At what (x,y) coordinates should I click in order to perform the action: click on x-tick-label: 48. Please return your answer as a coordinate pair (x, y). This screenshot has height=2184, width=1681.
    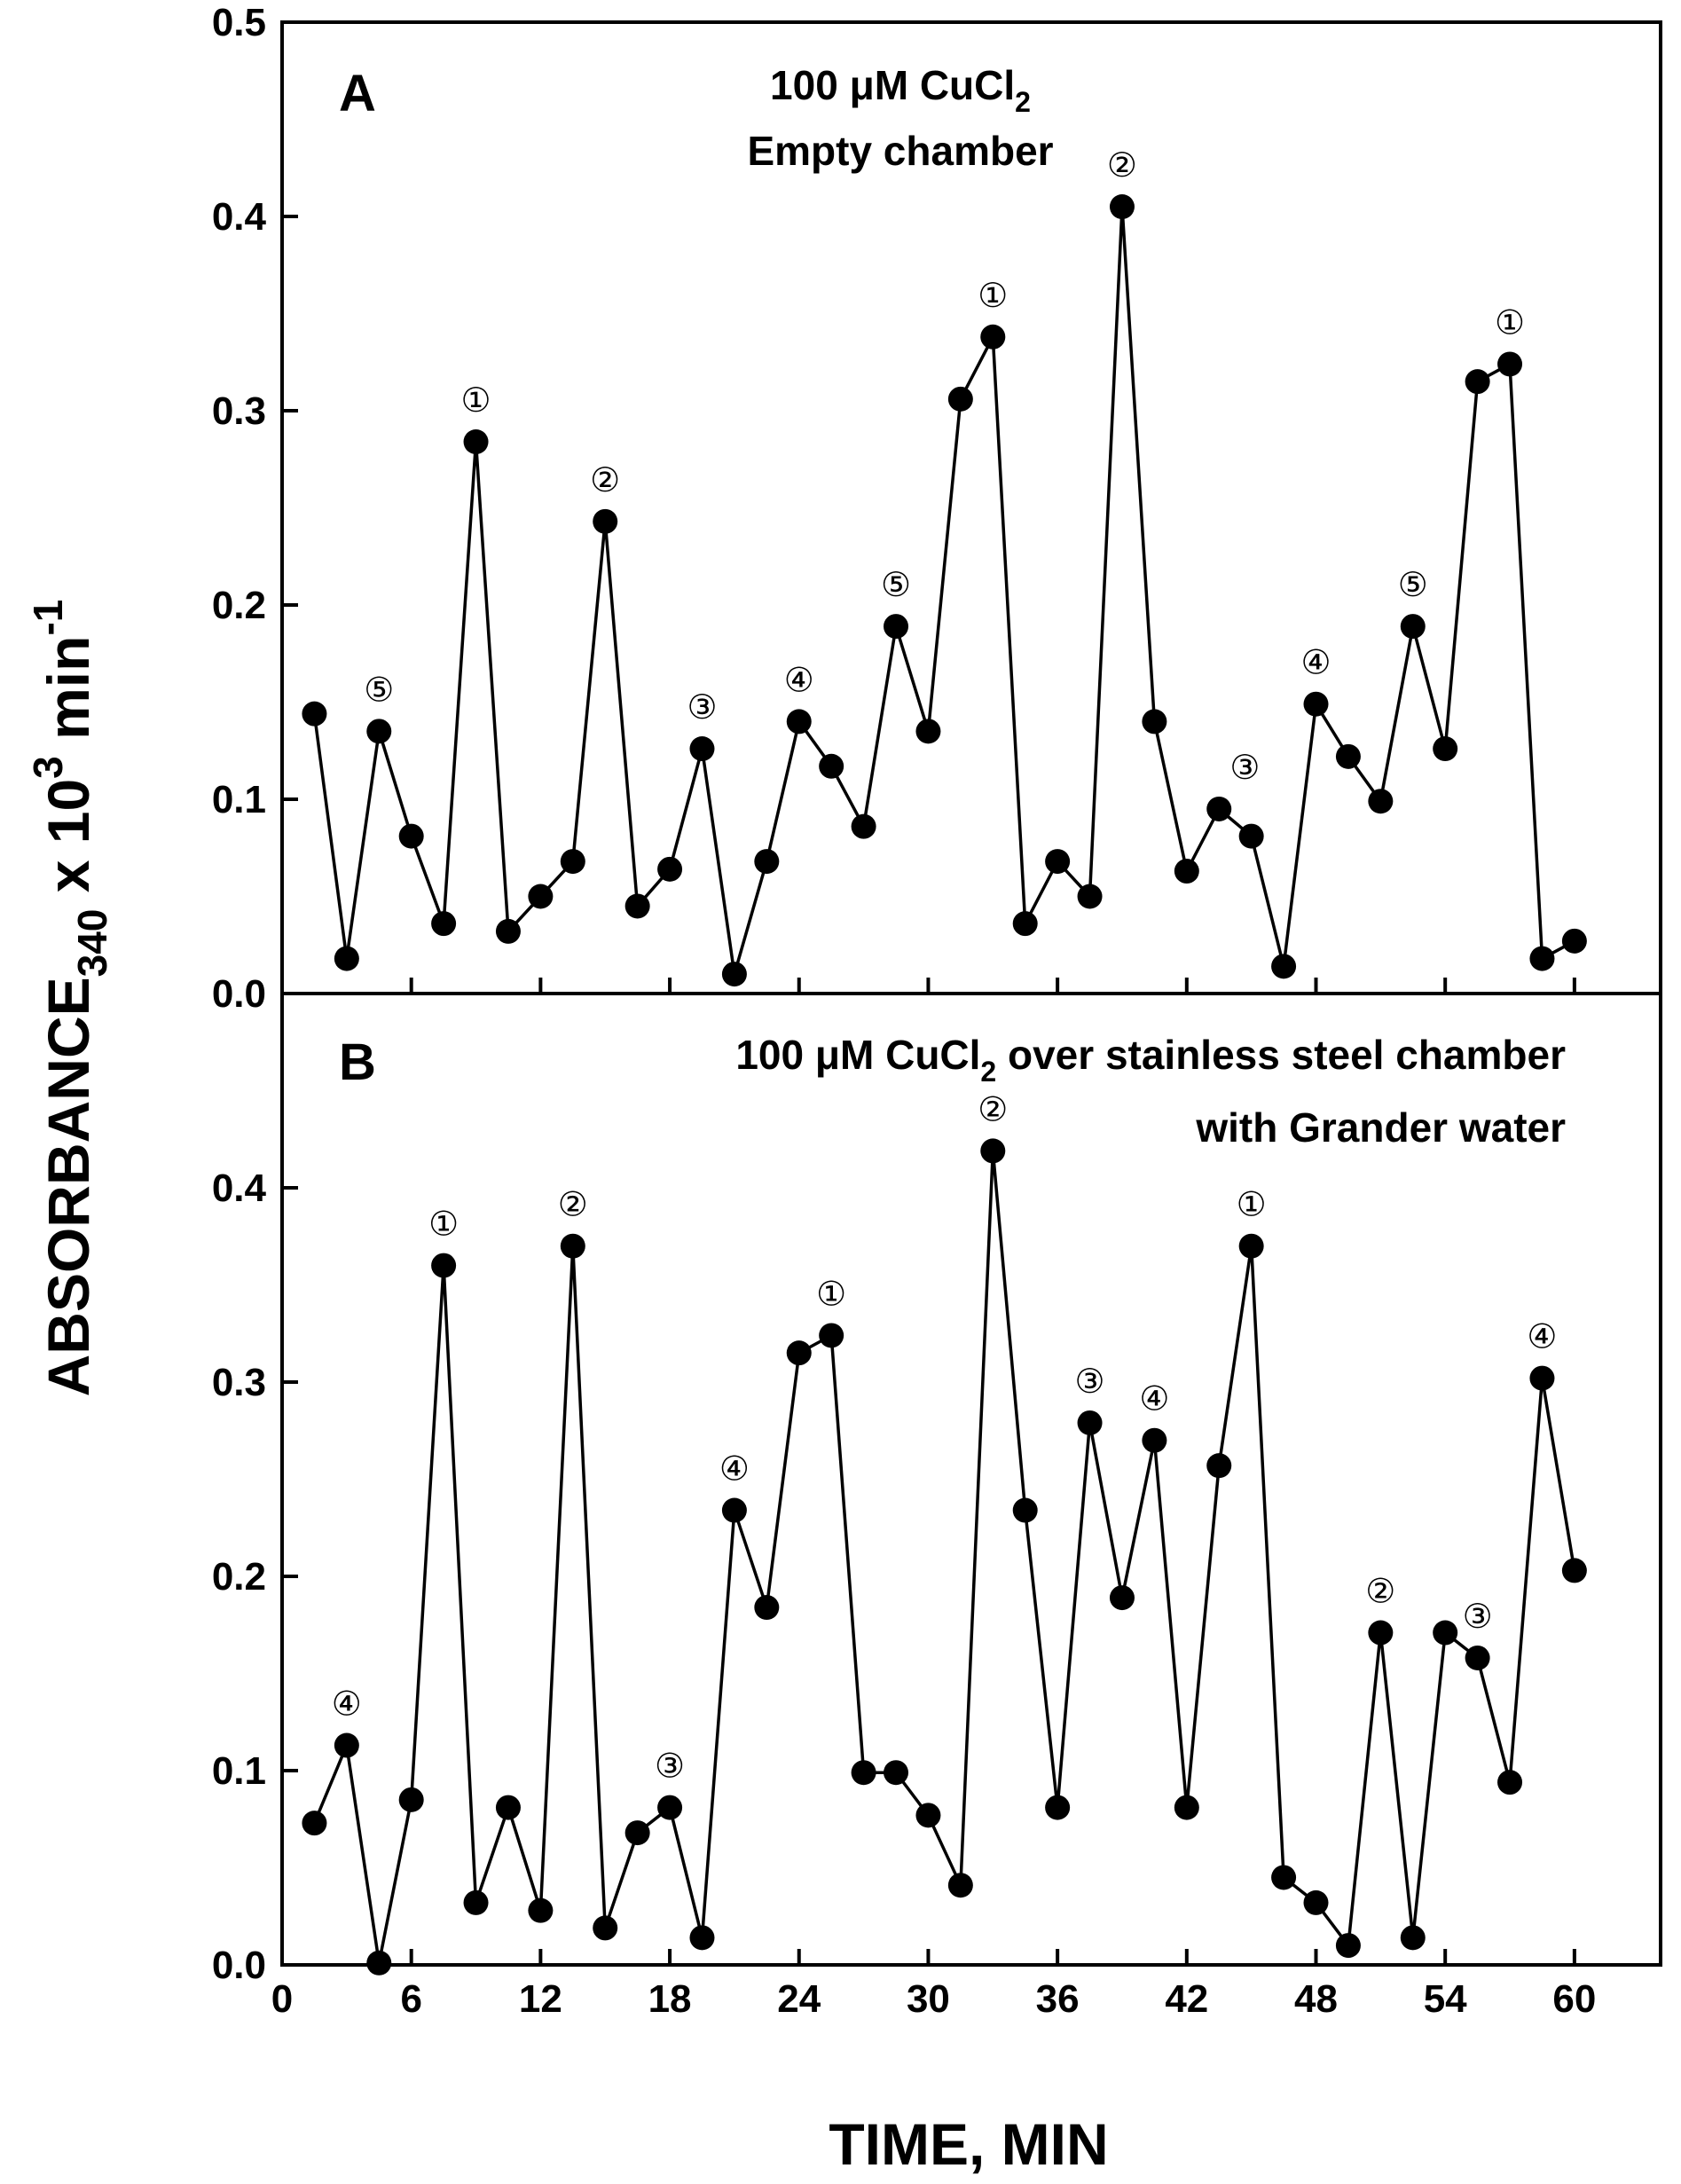
    Looking at the image, I should click on (1316, 1999).